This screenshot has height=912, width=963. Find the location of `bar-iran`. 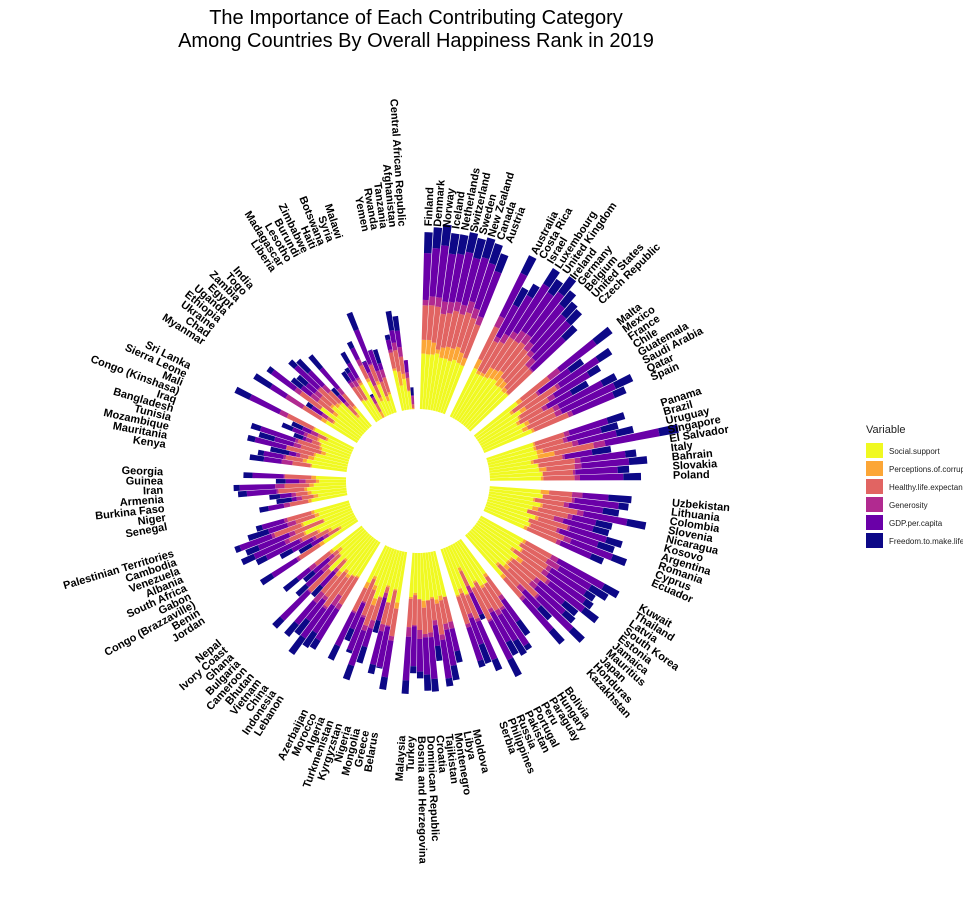

bar-iran is located at coordinates (290, 487).